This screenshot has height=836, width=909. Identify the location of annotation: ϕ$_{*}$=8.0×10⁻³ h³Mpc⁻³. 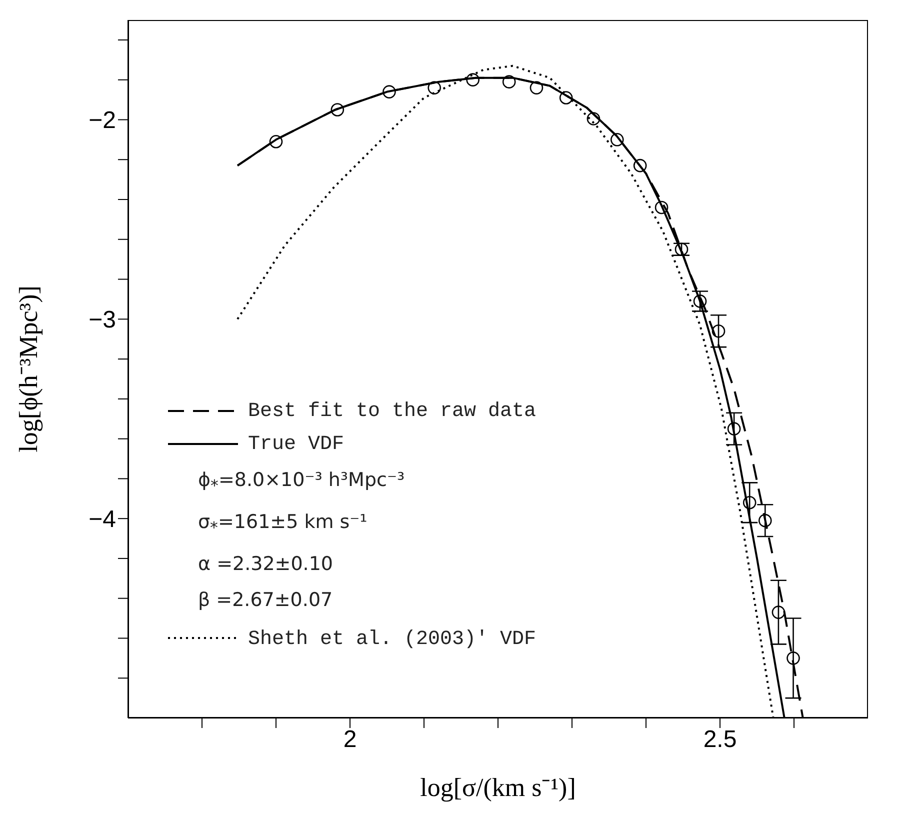
(302, 482).